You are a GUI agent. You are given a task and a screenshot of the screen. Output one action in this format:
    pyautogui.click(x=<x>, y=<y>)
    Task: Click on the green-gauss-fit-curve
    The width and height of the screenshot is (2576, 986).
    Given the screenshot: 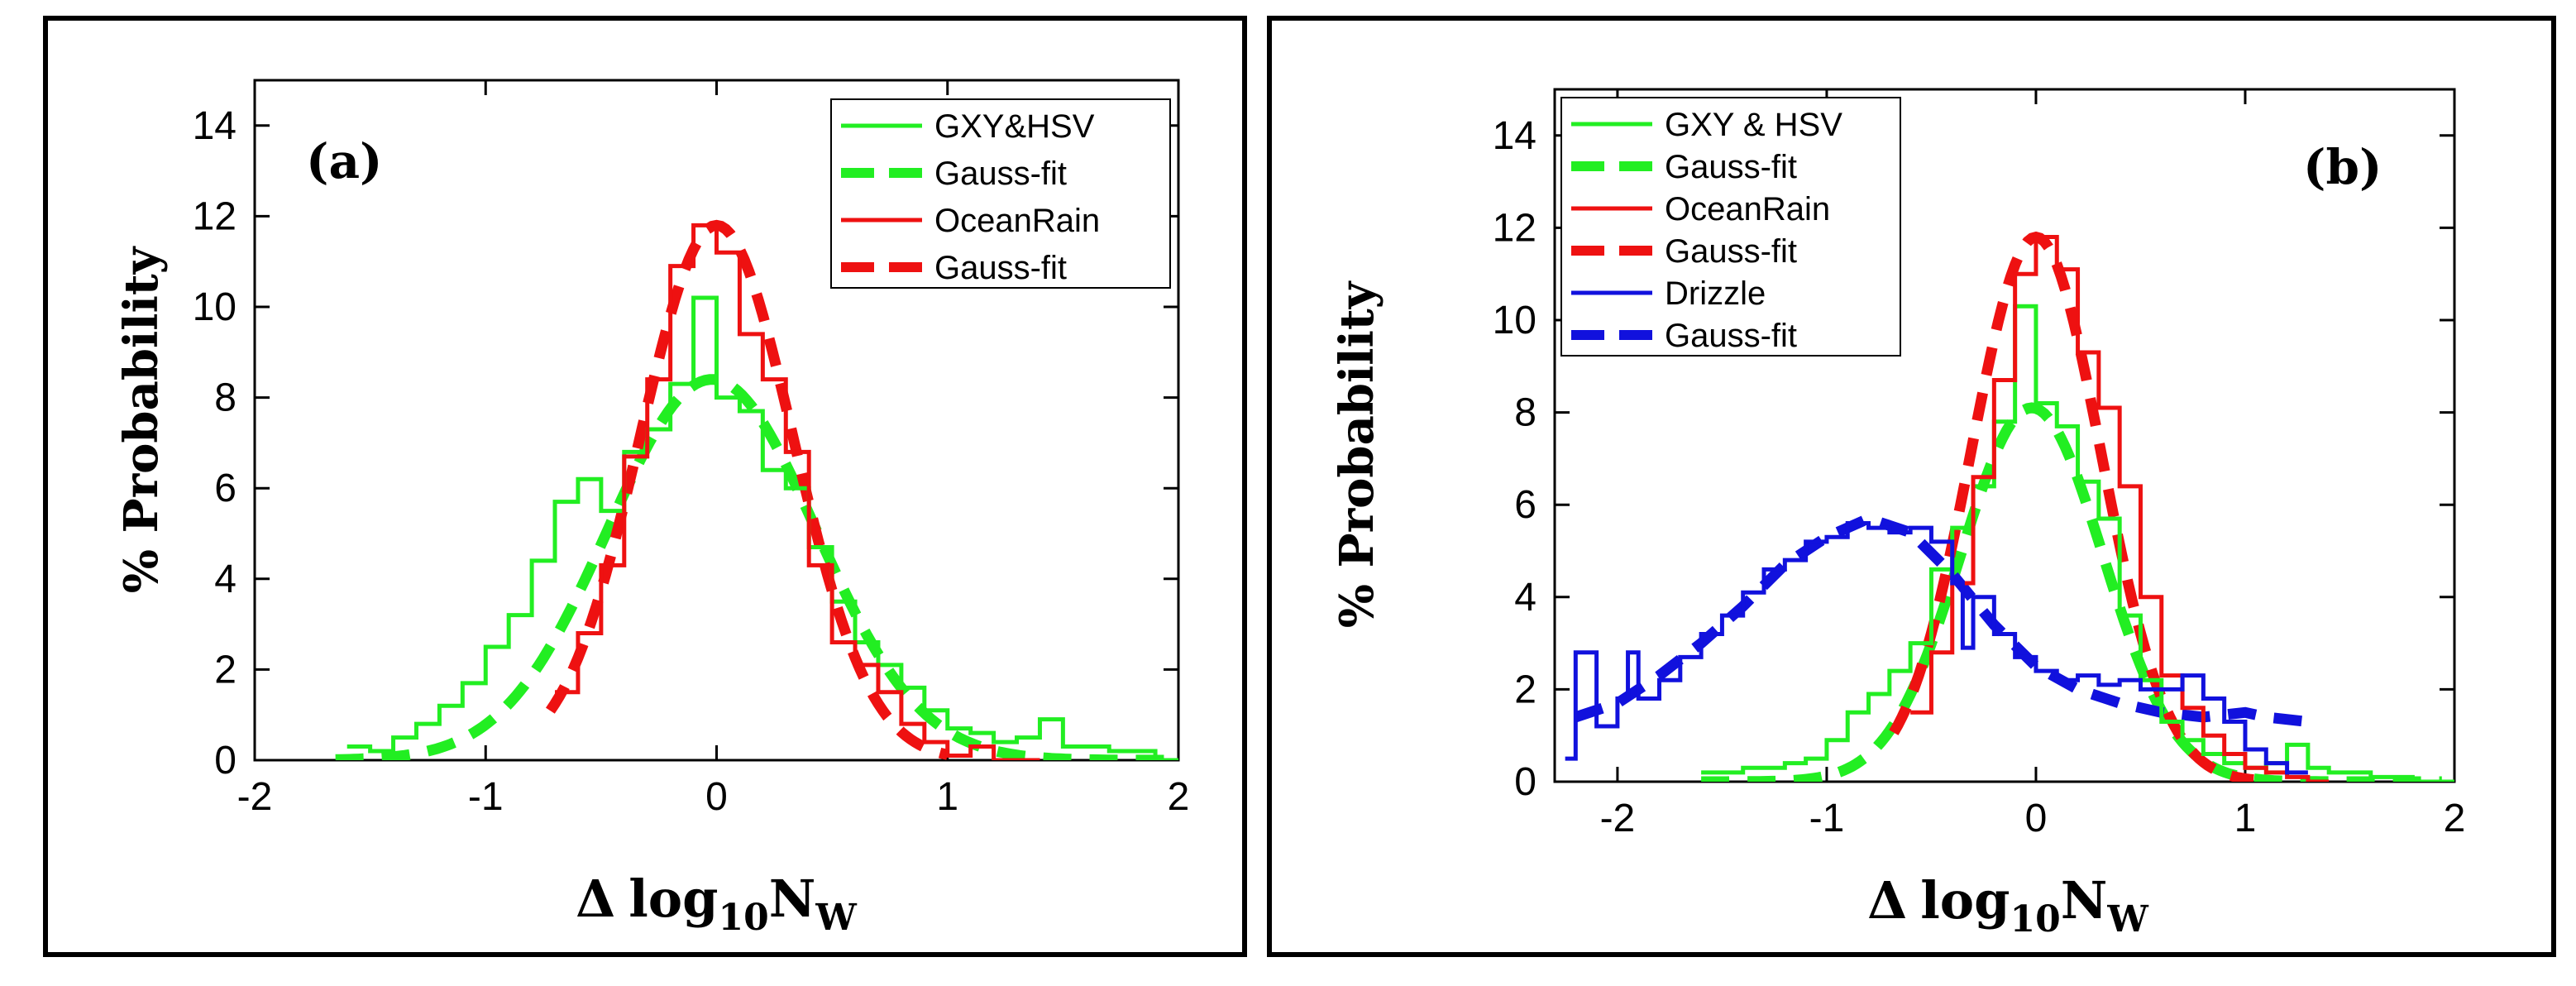 What is the action you would take?
    pyautogui.click(x=751, y=567)
    